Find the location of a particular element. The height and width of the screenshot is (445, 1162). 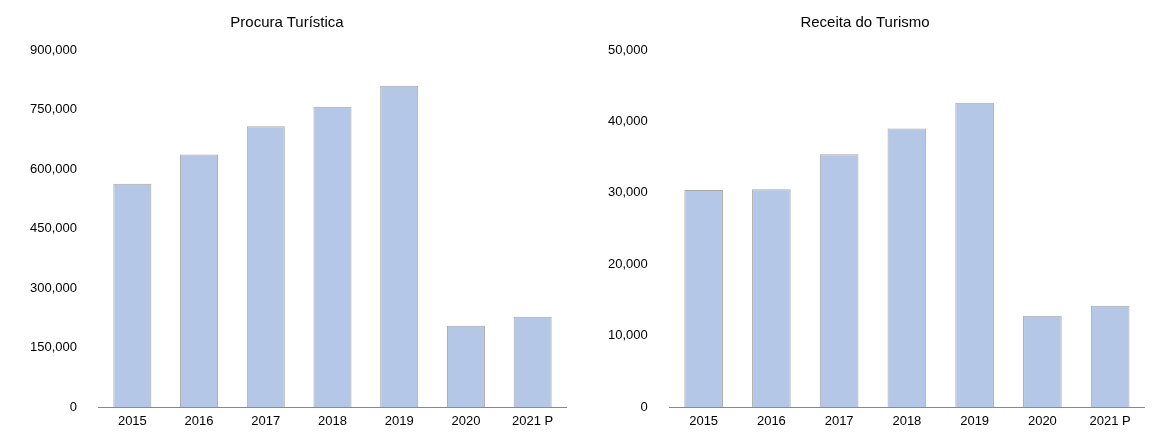

y-tick-label: 300,000 is located at coordinates (53, 287).